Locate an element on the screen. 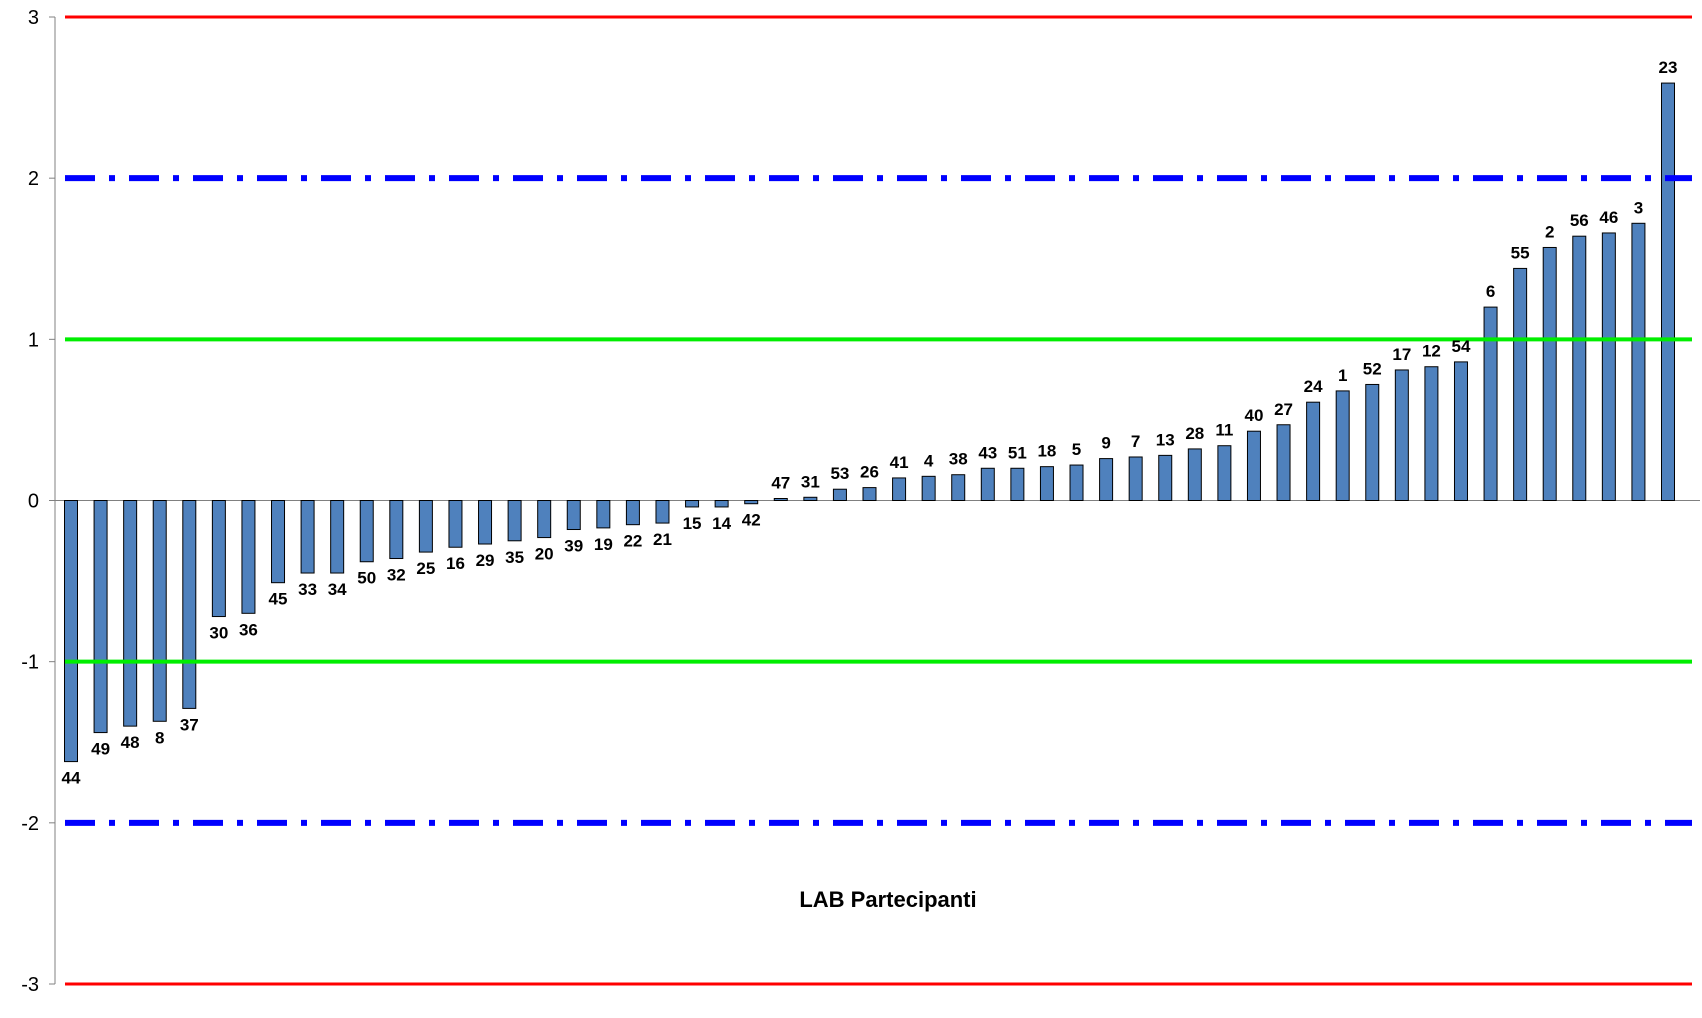 The image size is (1702, 1018). bar-label: 8 is located at coordinates (159, 737).